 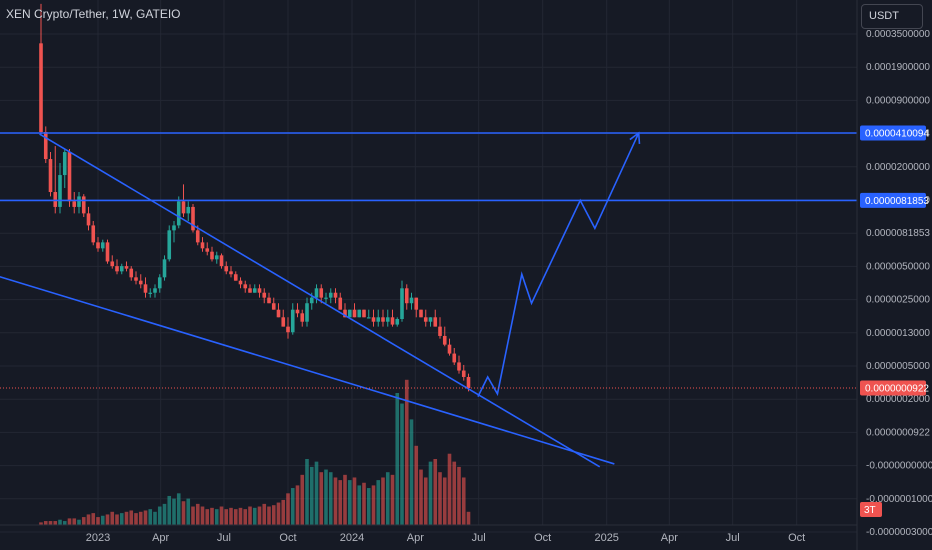 What do you see at coordinates (428, 534) in the screenshot?
I see `time-axis: 2023 Apr Jul Oct 2024 Apr Jul Oct 2025 Apr Jul Oct` at bounding box center [428, 534].